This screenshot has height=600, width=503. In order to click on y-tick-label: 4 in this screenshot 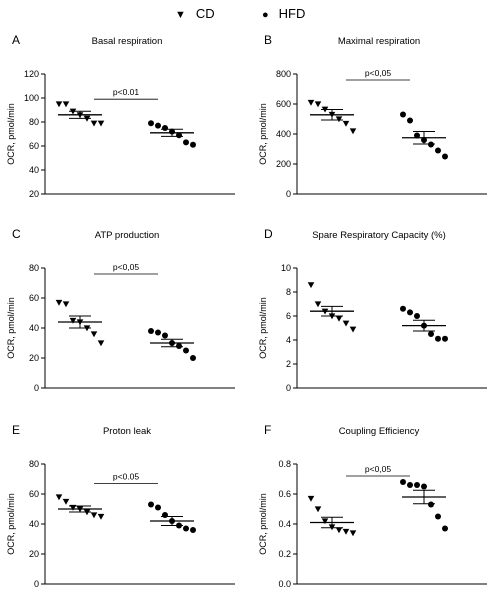, I will do `click(288, 340)`.